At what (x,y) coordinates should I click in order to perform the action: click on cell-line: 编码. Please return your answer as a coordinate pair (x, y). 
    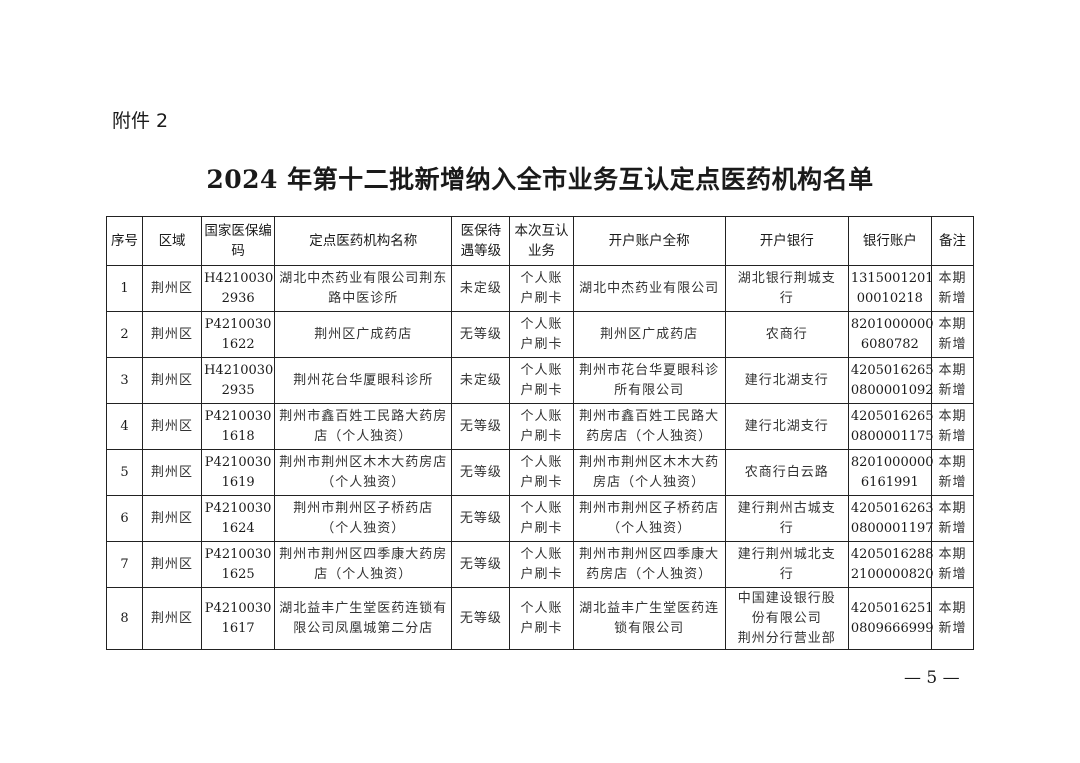
    Looking at the image, I should click on (251, 241).